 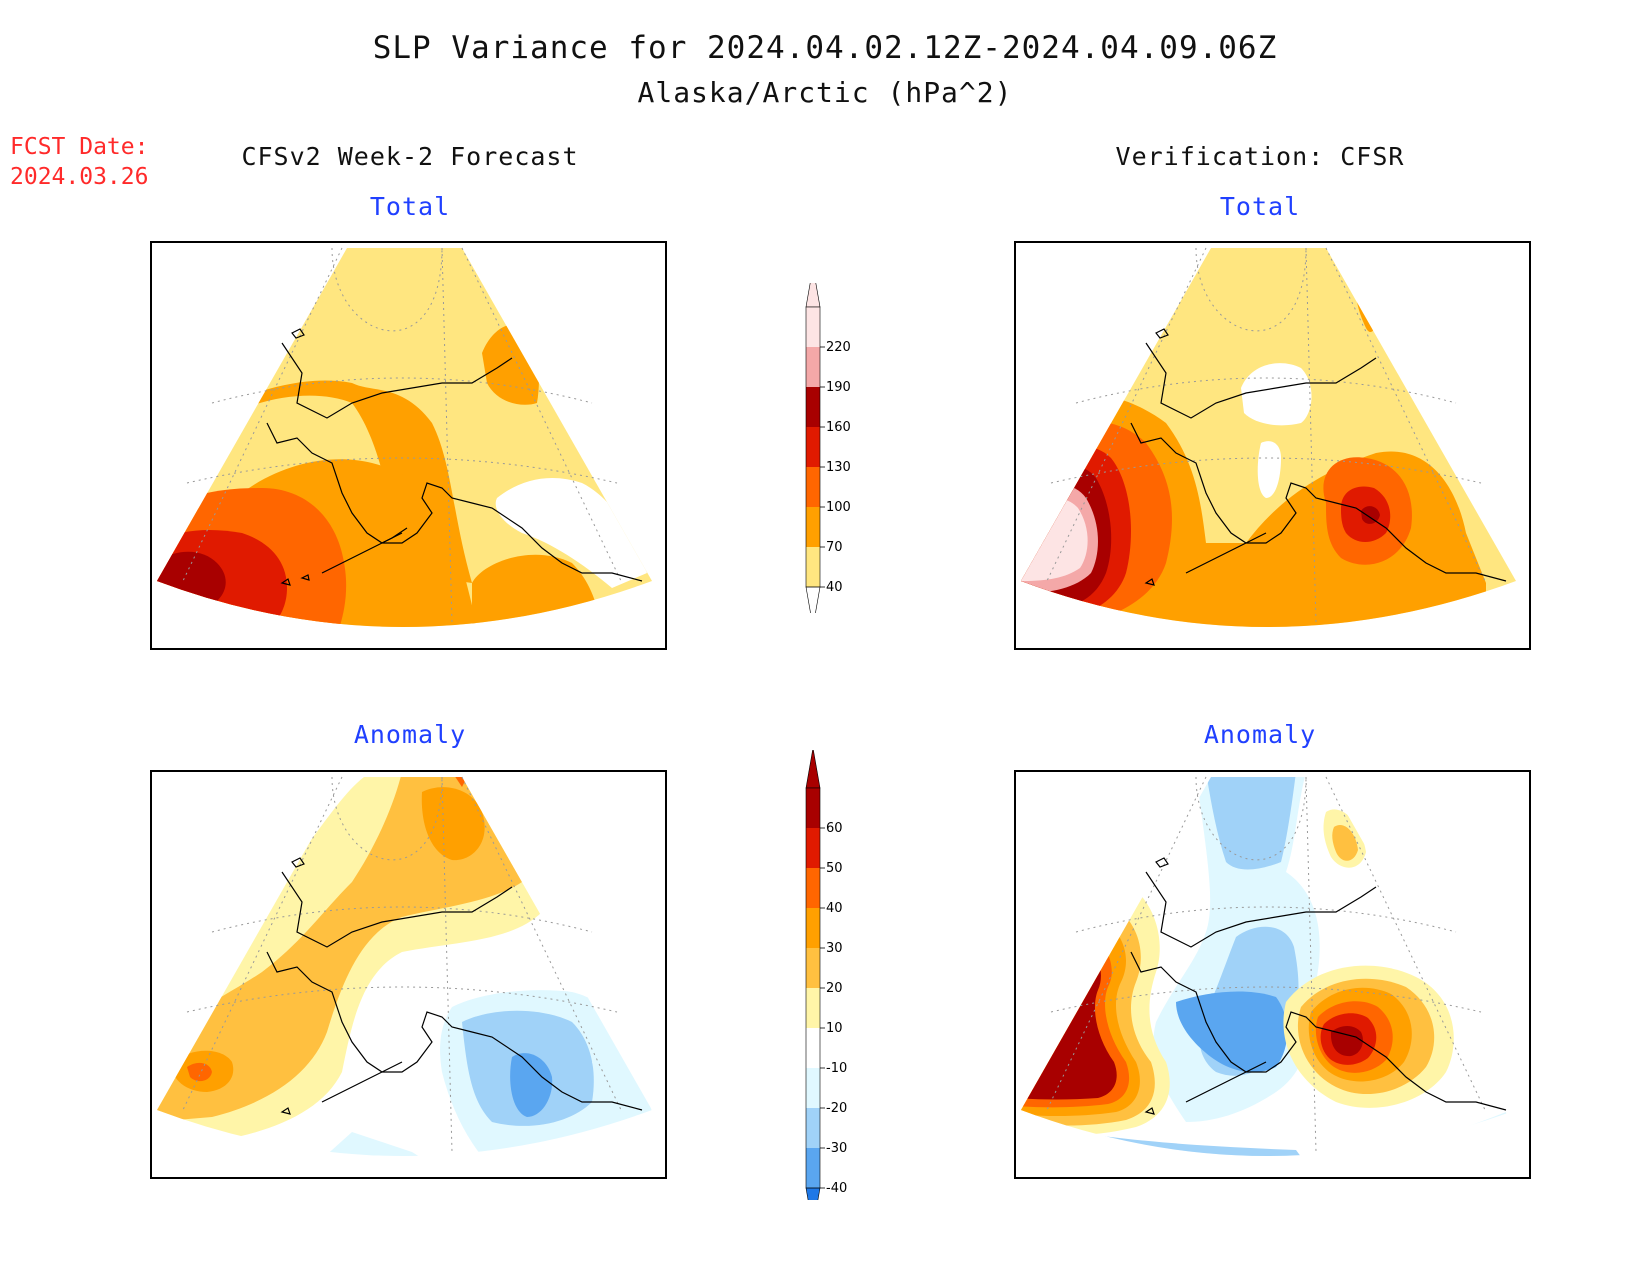 I want to click on colorbar-anomaly-tick-label: 40, so click(x=834, y=908).